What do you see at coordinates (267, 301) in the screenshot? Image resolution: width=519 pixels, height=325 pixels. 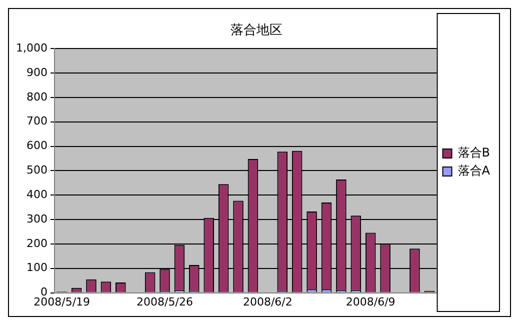 I see `x-tick-label: 2008/6/2` at bounding box center [267, 301].